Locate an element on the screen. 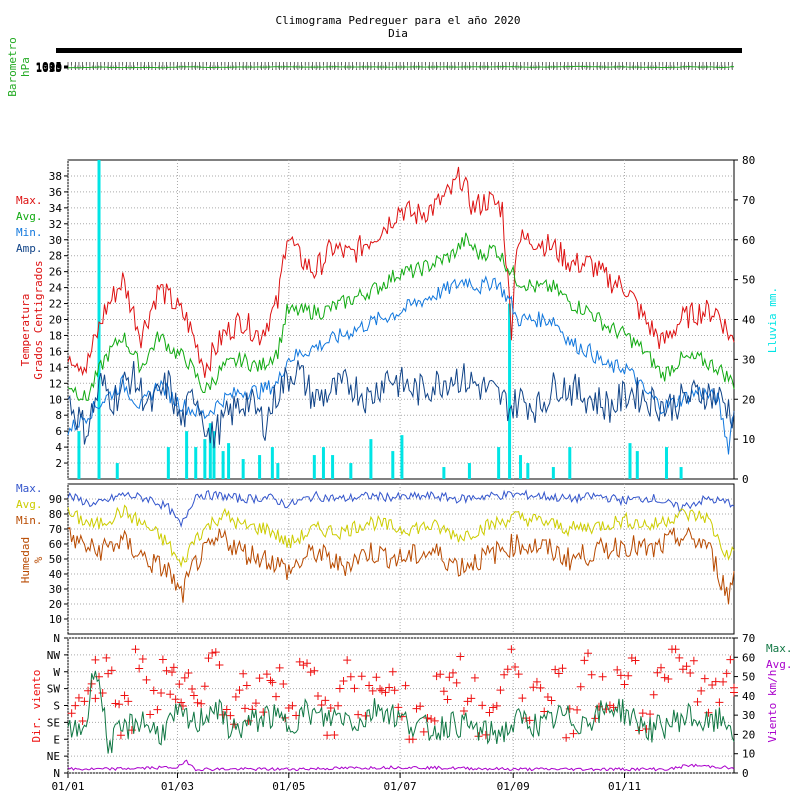  wind-dir-label: NE is located at coordinates (53, 756).